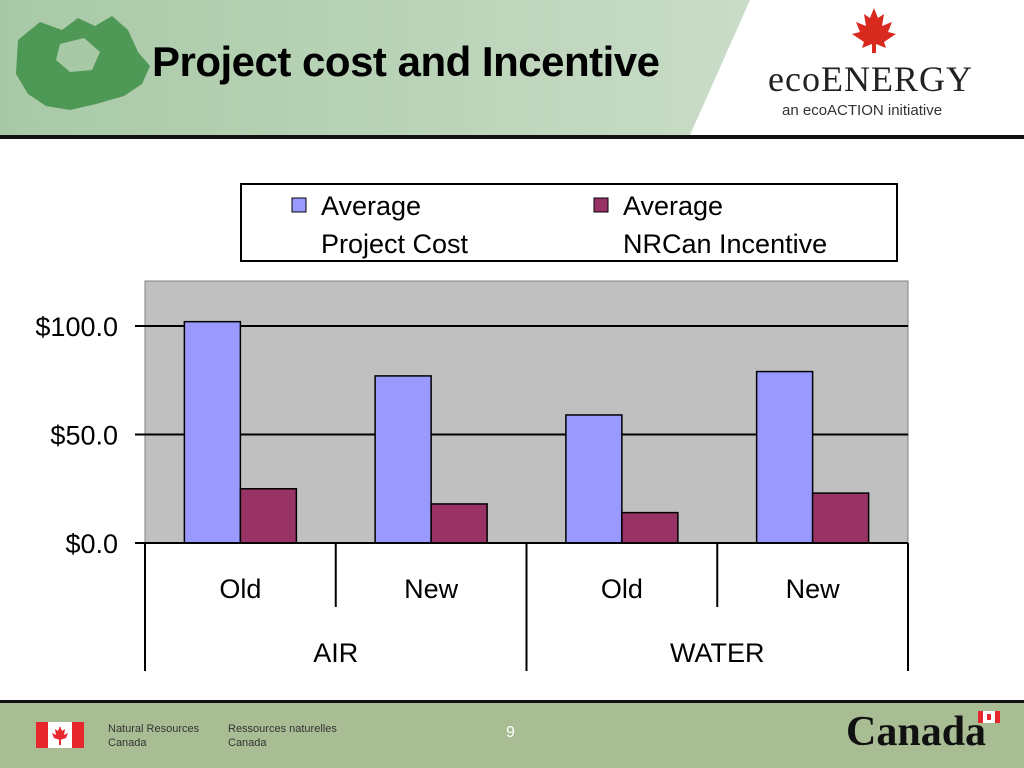  What do you see at coordinates (154, 729) in the screenshot?
I see `footer-dept-en-line1: Natural Resources` at bounding box center [154, 729].